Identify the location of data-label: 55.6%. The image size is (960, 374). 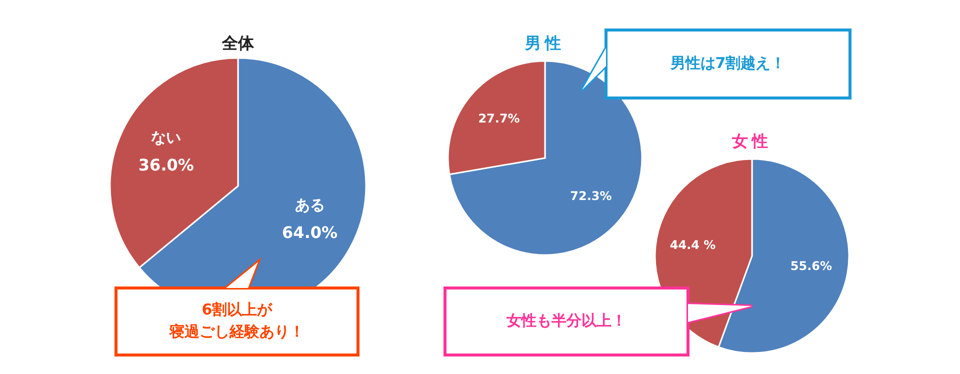
(811, 265).